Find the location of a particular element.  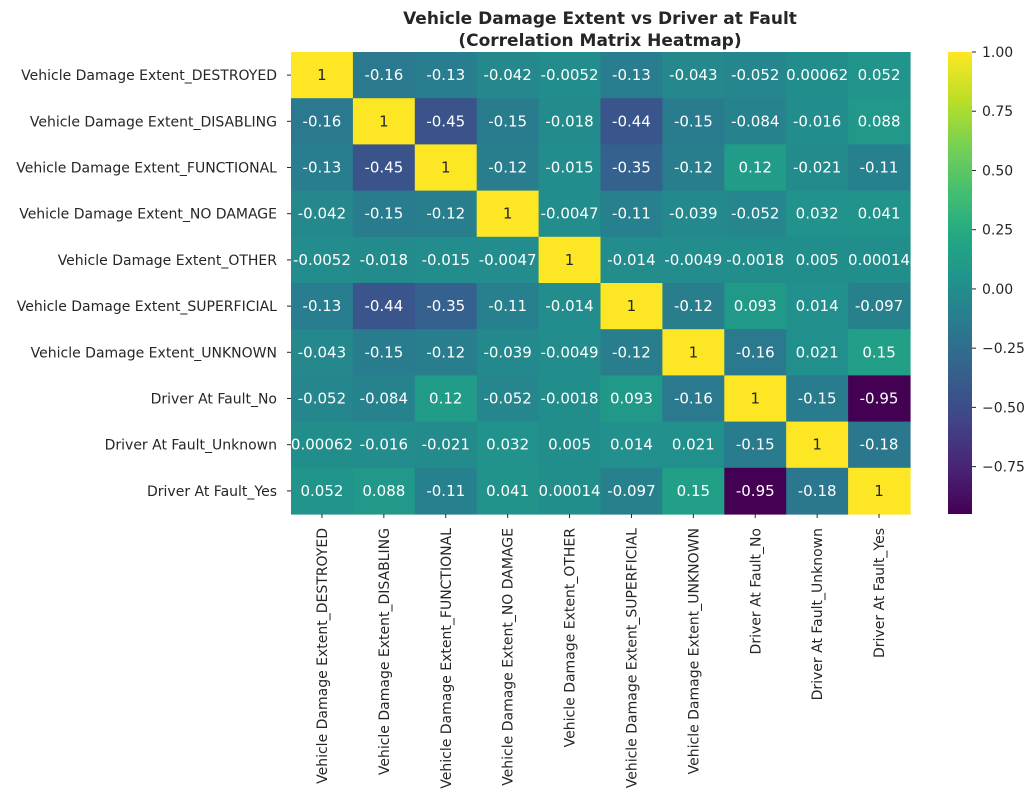

cell-value-label: 0.00014 is located at coordinates (570, 491).